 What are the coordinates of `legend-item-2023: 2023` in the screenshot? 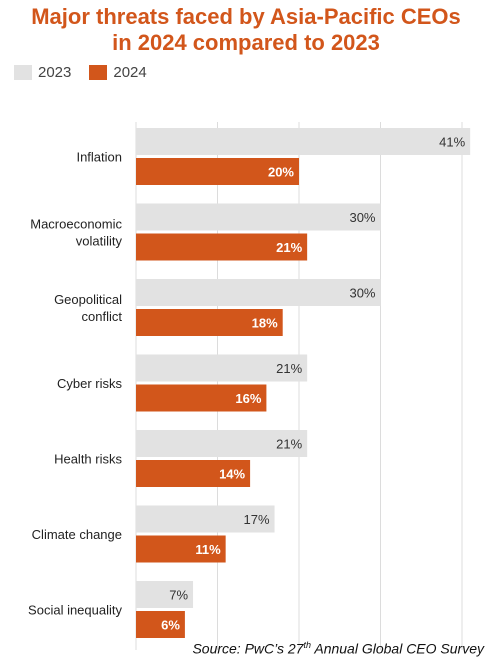 It's located at (42, 72).